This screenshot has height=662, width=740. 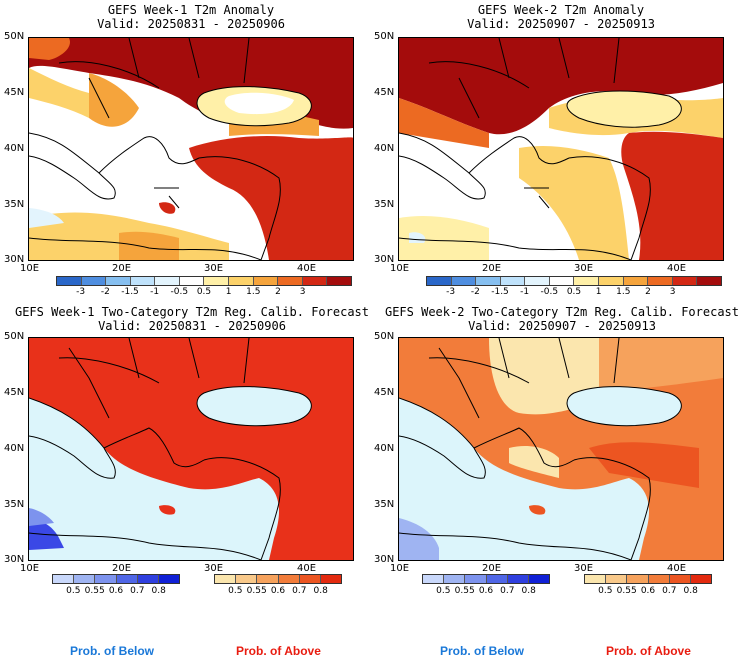 I want to click on week1-probability-map, so click(x=191, y=449).